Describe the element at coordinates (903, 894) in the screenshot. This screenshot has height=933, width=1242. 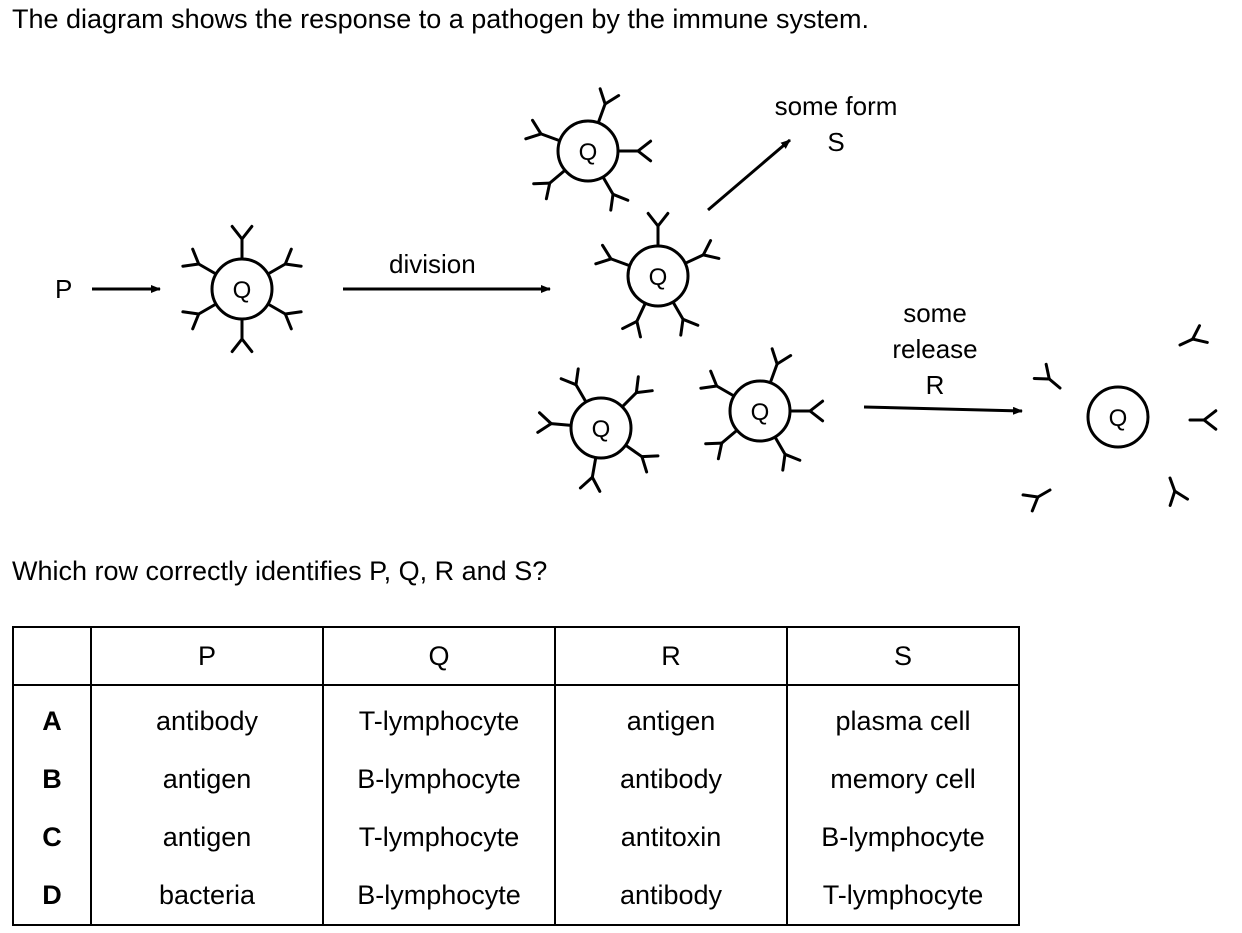
I see `cell-s: T-lymphocyte` at that location.